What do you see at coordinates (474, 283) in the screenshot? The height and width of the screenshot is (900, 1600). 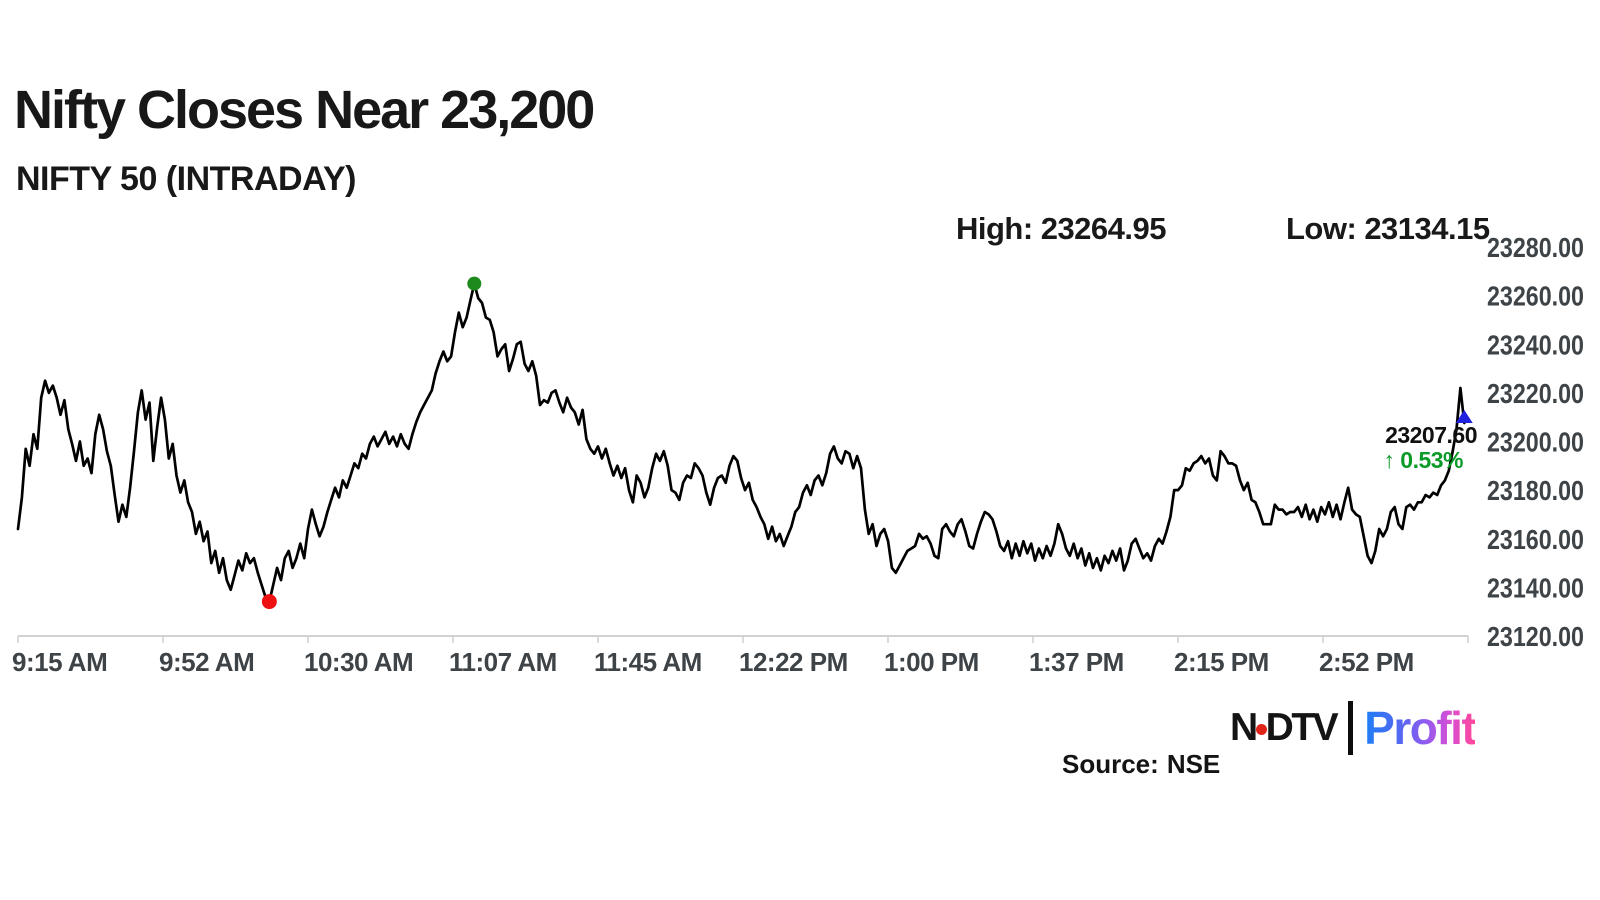 I see `high-marker-dot` at bounding box center [474, 283].